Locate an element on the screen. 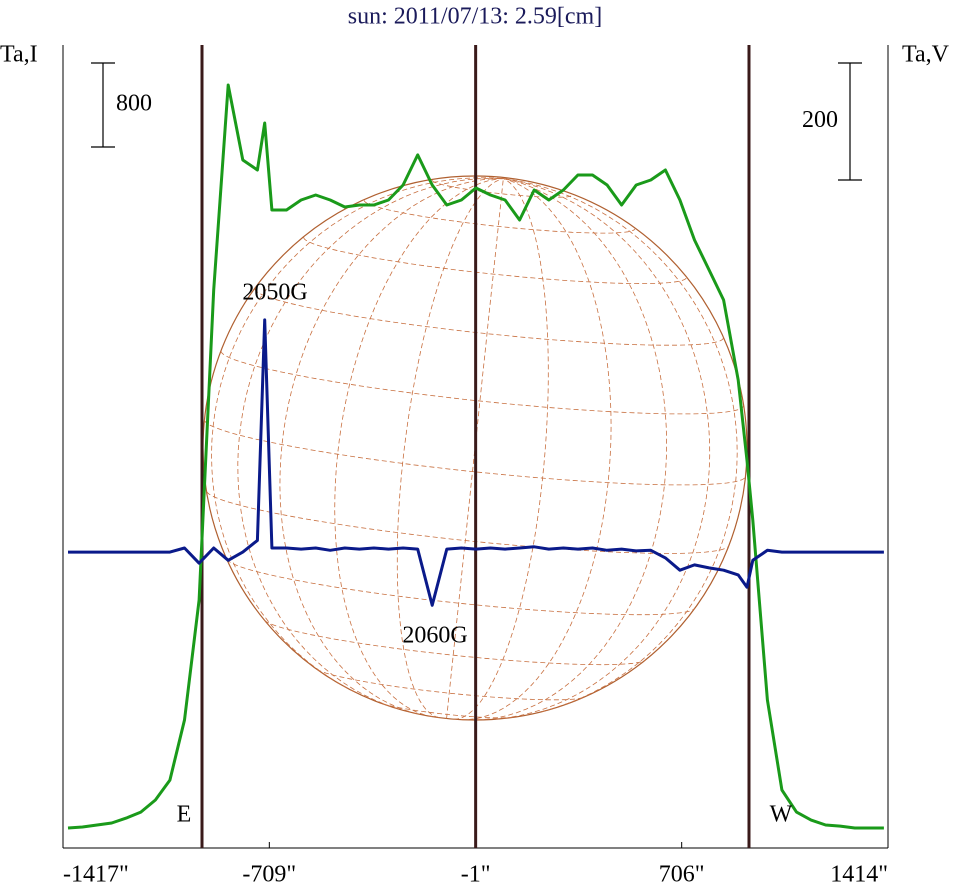  x-tick-label: -1417" is located at coordinates (96, 875).